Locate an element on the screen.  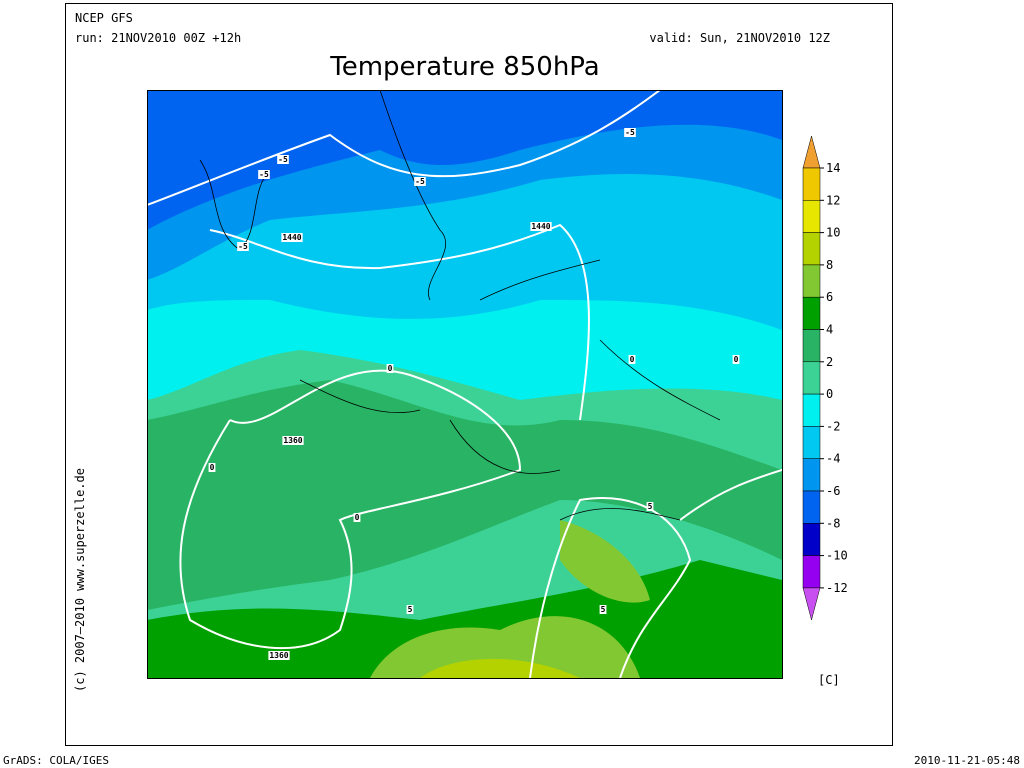
colorbar-label: 6 is located at coordinates (829, 297).